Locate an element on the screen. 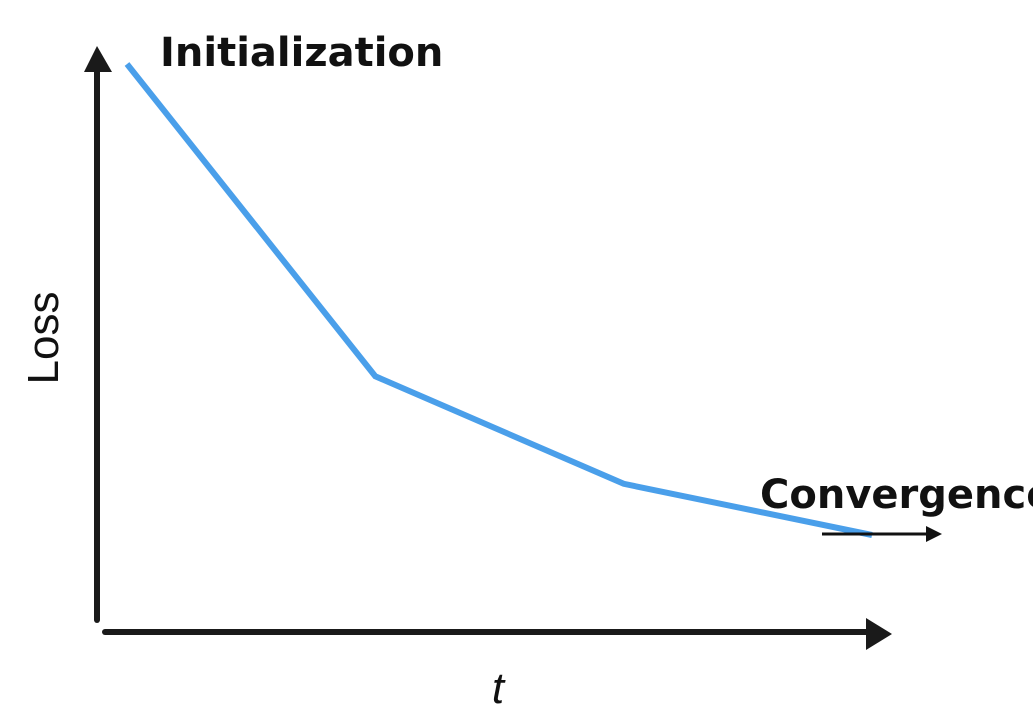 The height and width of the screenshot is (722, 1033). annotation-convergence: Convergence is located at coordinates (896, 495).